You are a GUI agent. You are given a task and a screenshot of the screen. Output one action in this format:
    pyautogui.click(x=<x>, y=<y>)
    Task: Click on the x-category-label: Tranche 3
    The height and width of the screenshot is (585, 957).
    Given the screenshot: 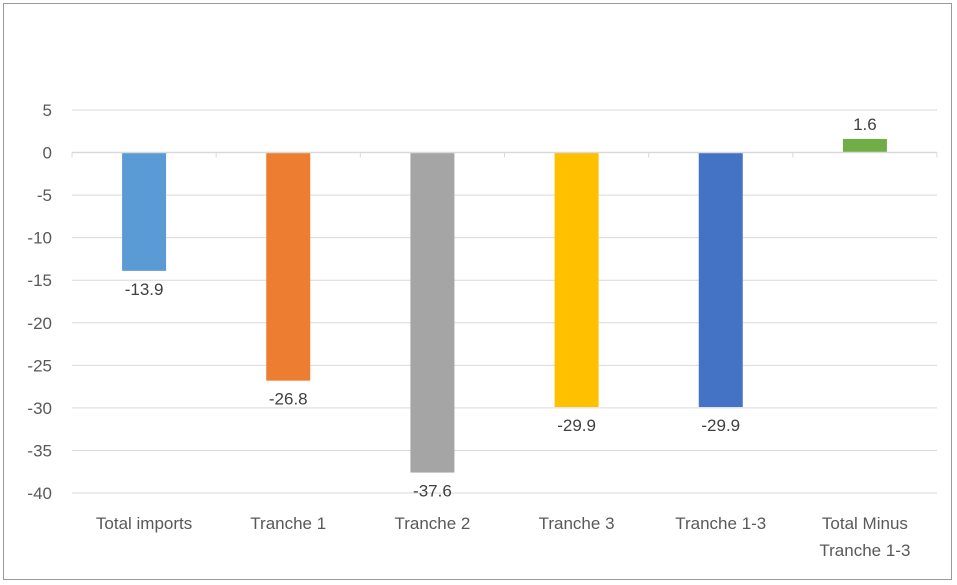 What is the action you would take?
    pyautogui.click(x=577, y=523)
    